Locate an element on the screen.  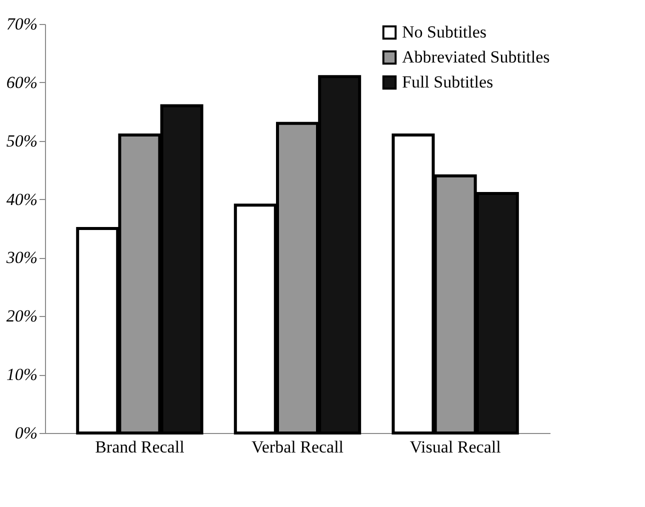
legend-label: Full Subtitles is located at coordinates (448, 82).